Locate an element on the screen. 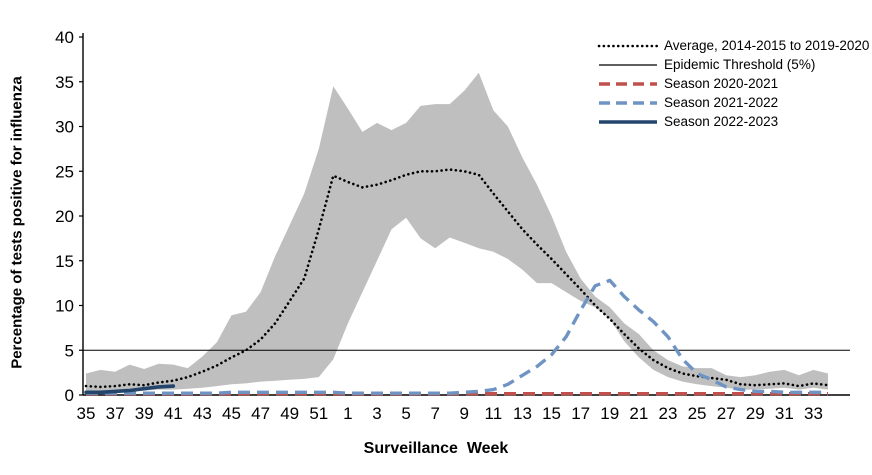 This screenshot has height=475, width=872. y-tick-label: 25 is located at coordinates (64, 171).